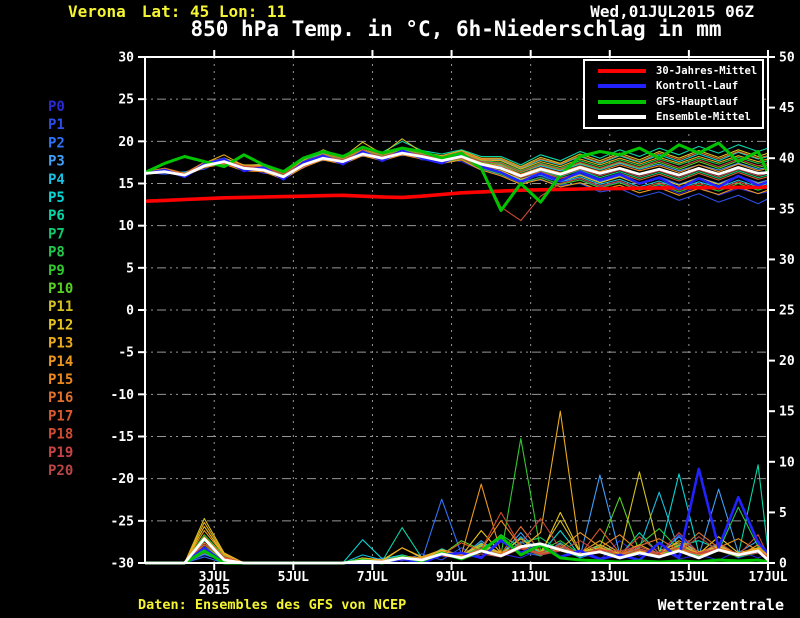 This screenshot has width=800, height=618. What do you see at coordinates (609, 577) in the screenshot?
I see `x-axis-tick-label: 13JUL` at bounding box center [609, 577].